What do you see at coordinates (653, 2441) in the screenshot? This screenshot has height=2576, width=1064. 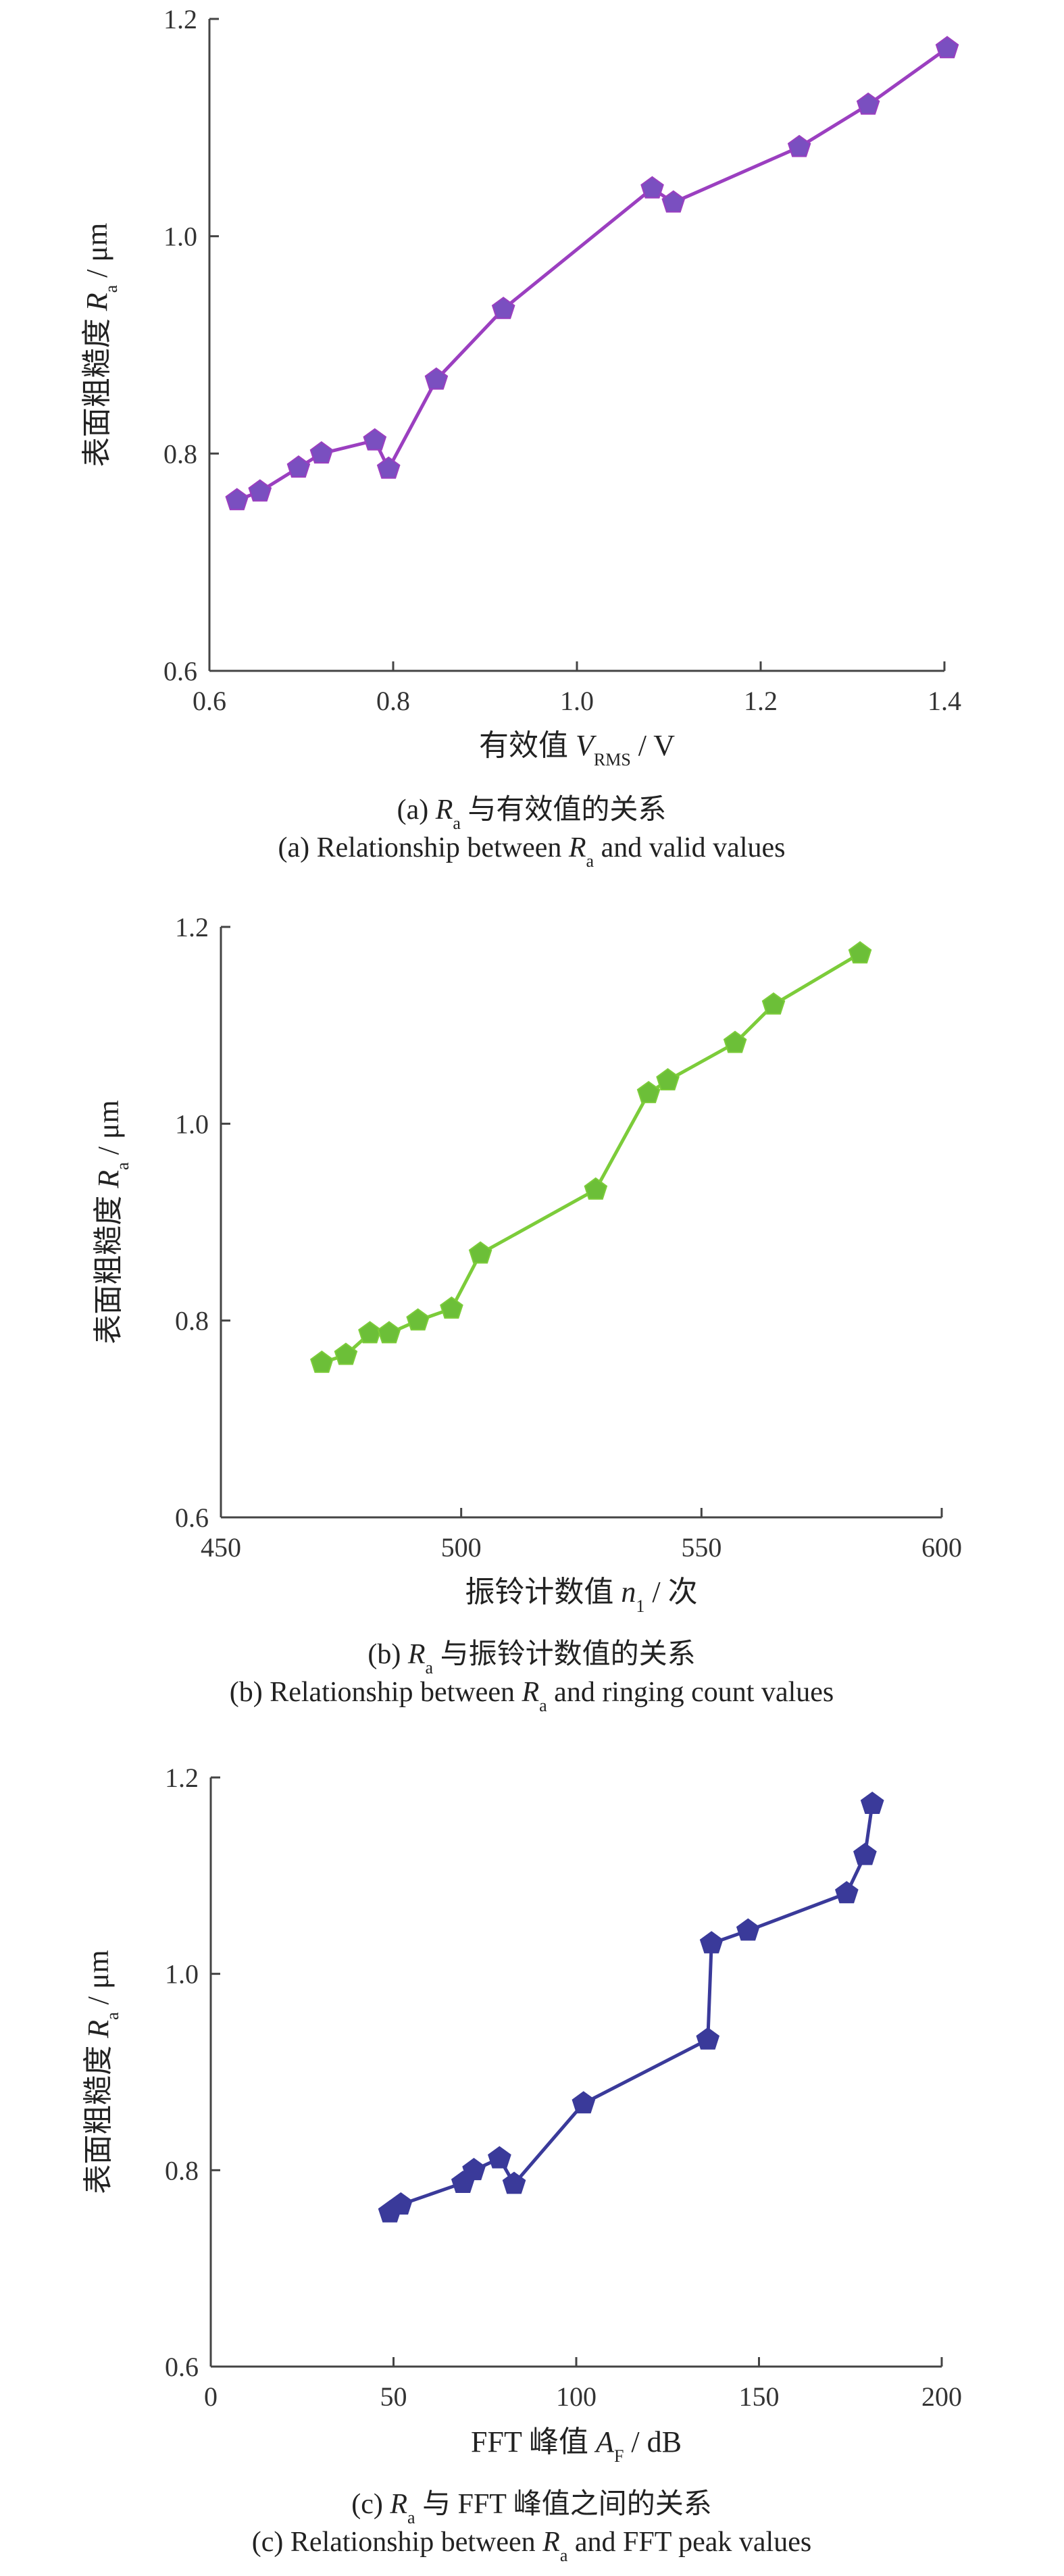 I see `x-axis-label-unit: / dB` at bounding box center [653, 2441].